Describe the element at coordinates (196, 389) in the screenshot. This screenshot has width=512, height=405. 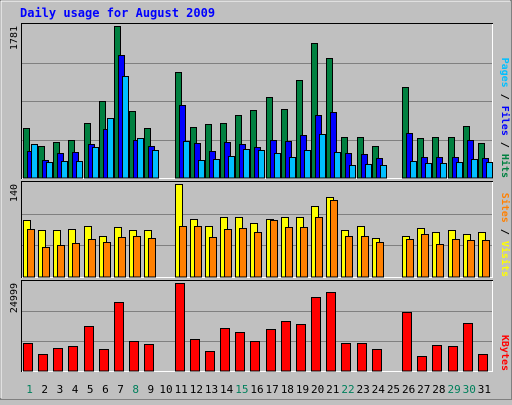
I see `x-tick-label: 12` at that location.